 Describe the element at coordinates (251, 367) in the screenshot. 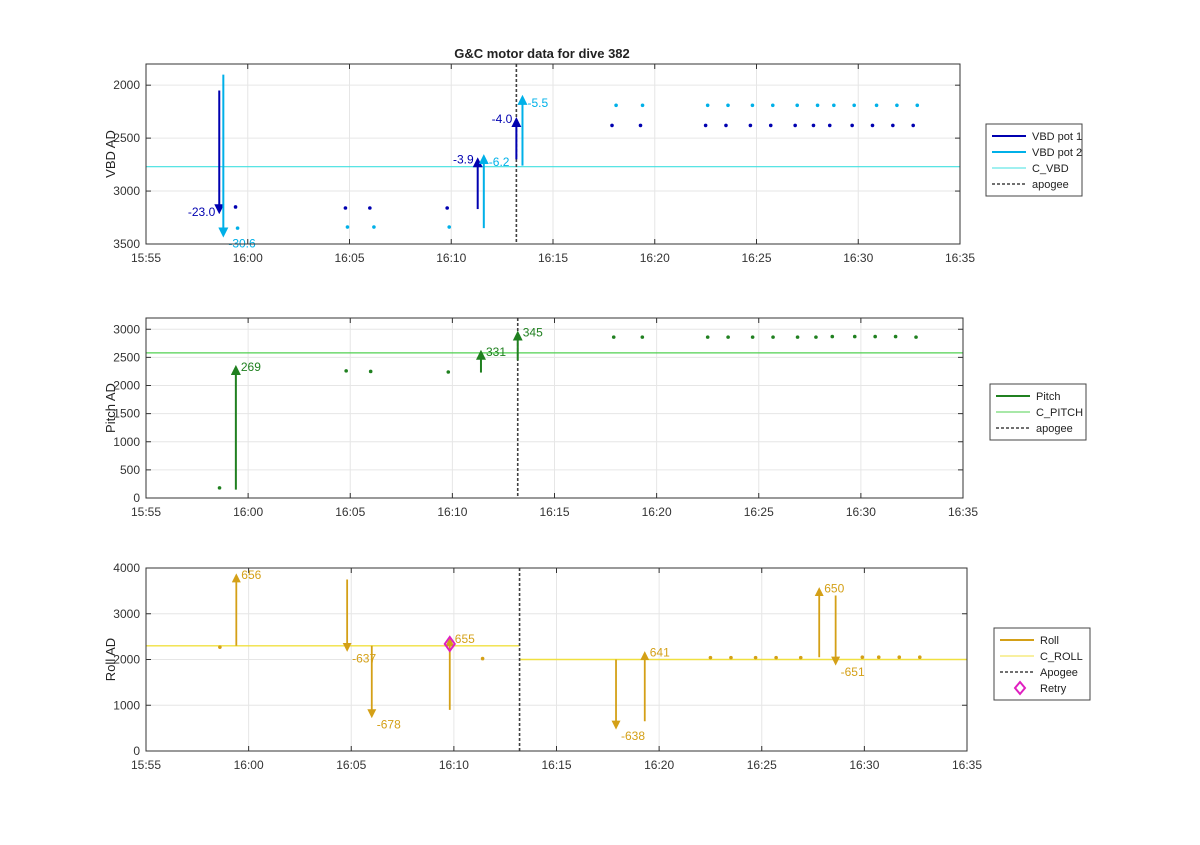

I see `move-label: 269` at that location.